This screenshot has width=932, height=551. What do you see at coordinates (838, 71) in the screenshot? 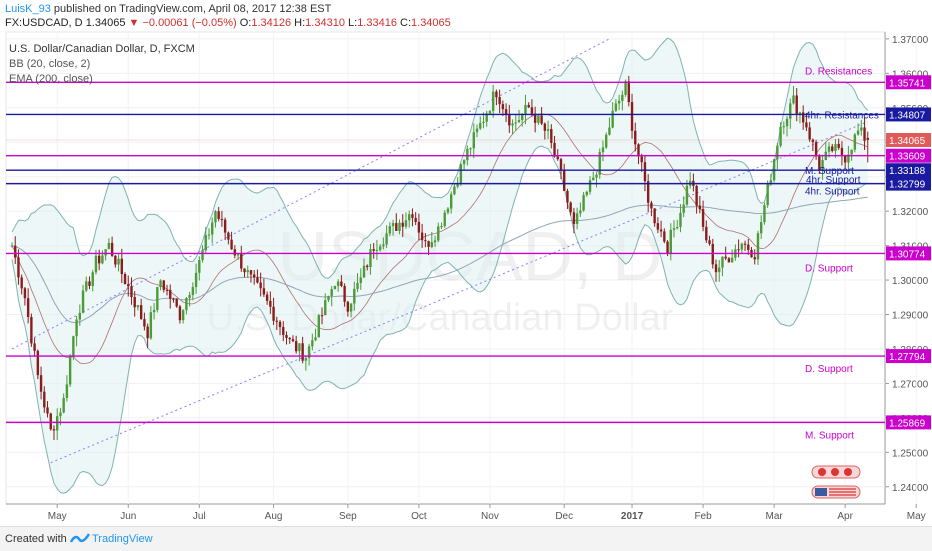
I see `level-label: D. Resistances` at bounding box center [838, 71].